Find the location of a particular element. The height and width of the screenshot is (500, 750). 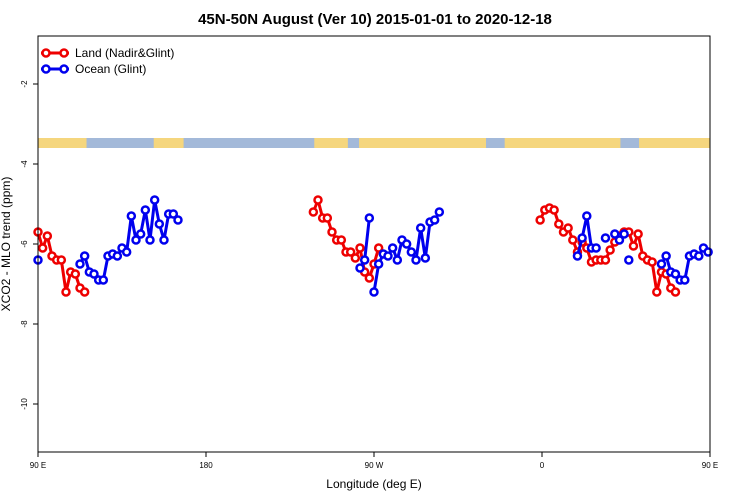

legend-label: Ocean (Glint) is located at coordinates (110, 69).